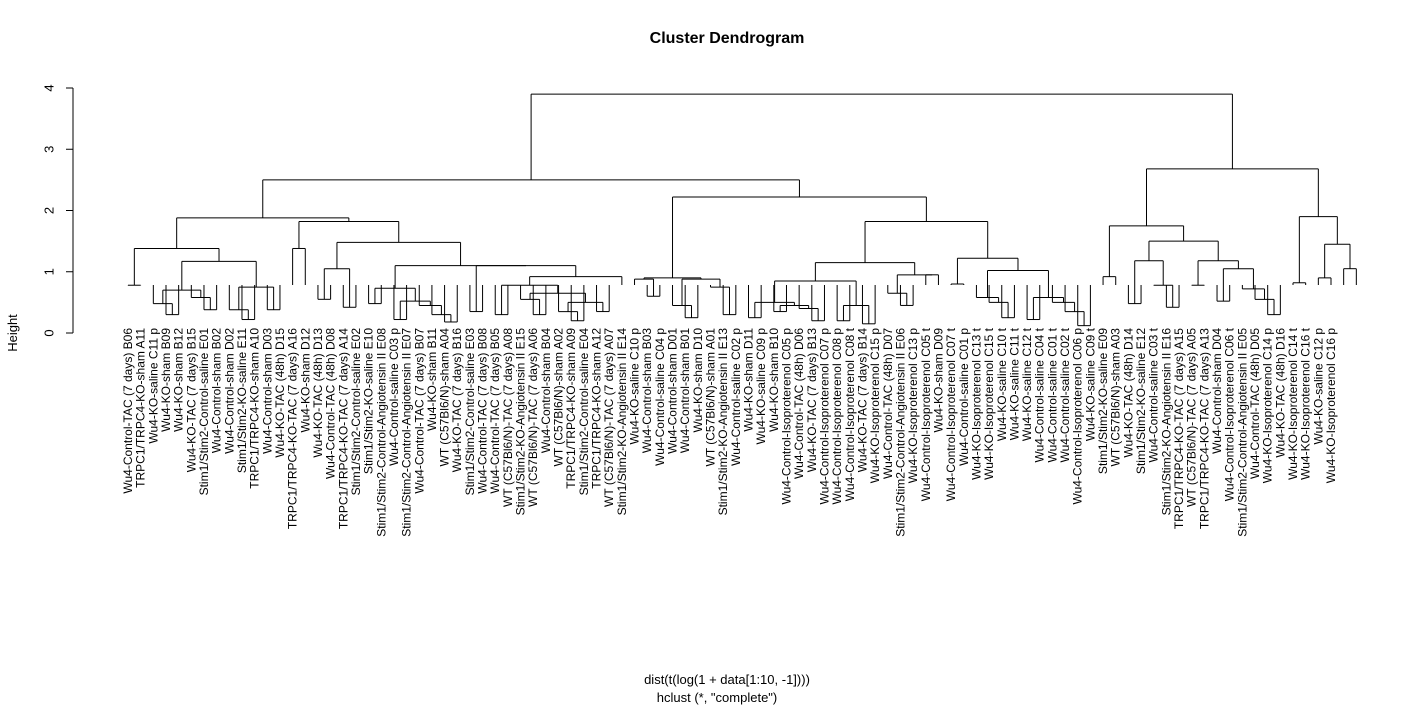 This screenshot has width=1417, height=708. What do you see at coordinates (229, 391) in the screenshot?
I see `leaf-label: Wu4-Control-sham D02` at bounding box center [229, 391].